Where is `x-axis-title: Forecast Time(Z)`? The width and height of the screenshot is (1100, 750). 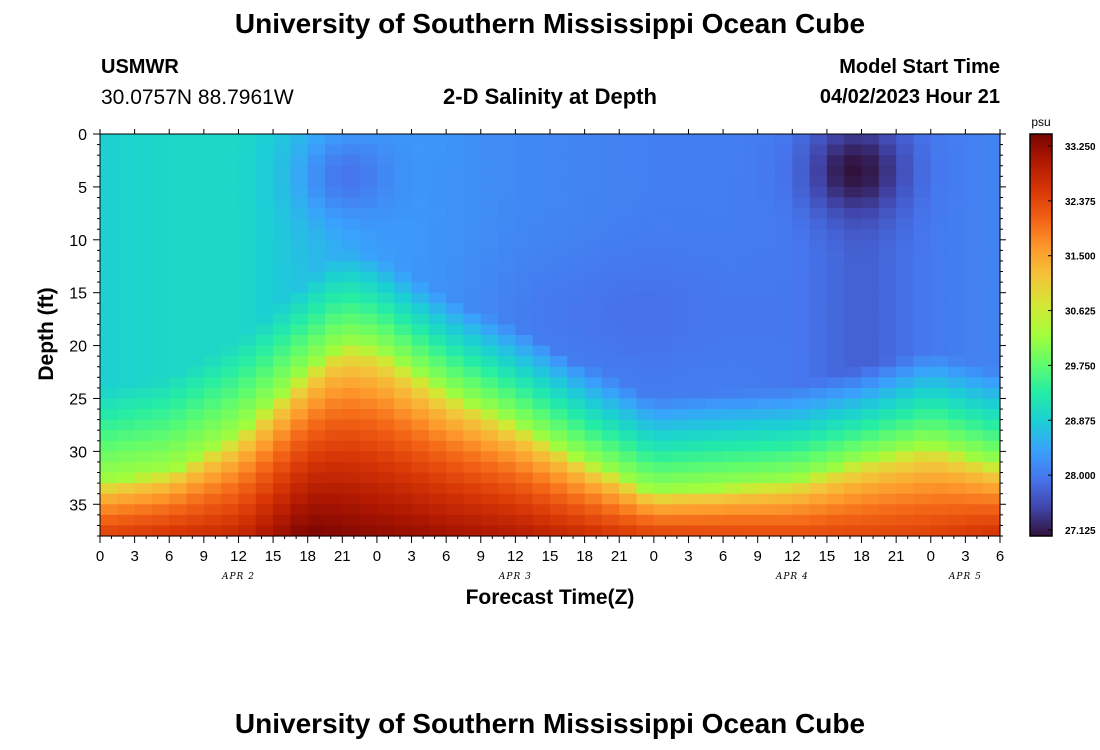 x-axis-title: Forecast Time(Z) is located at coordinates (550, 597).